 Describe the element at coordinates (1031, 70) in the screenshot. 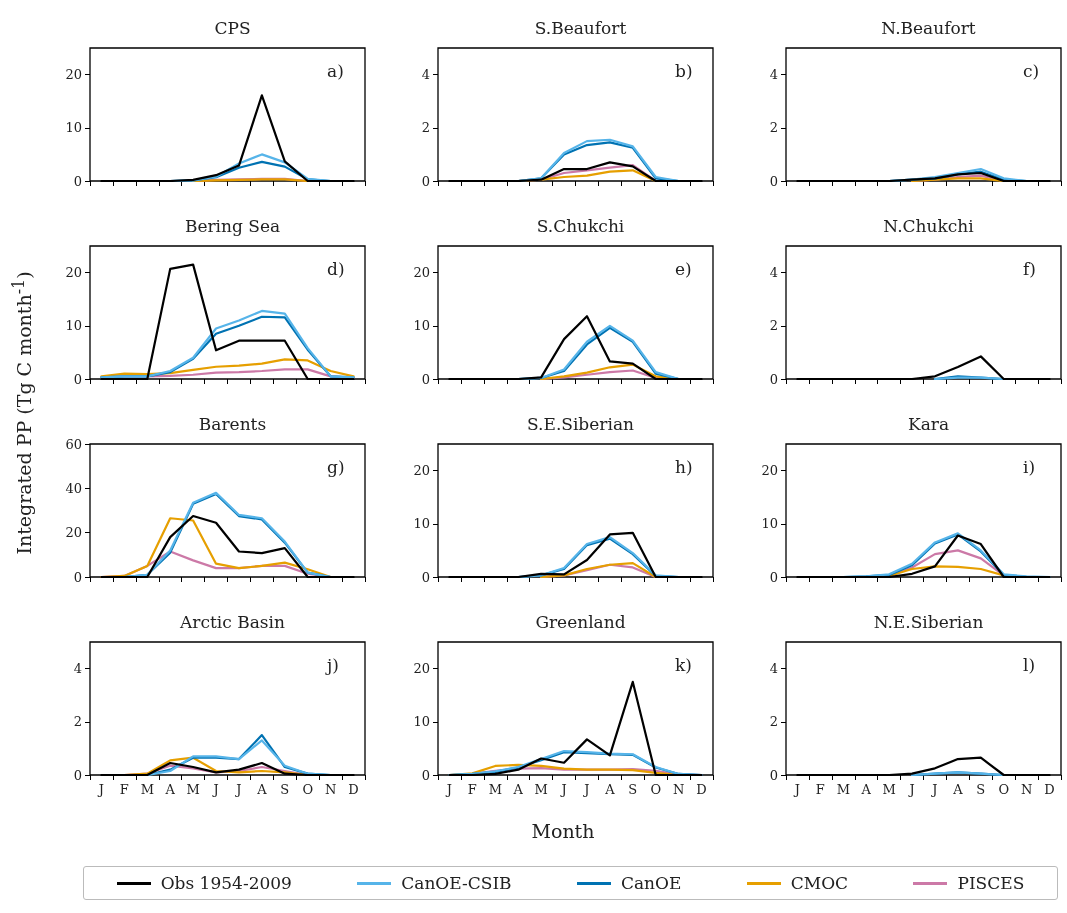

I see `annotation: c)` at that location.